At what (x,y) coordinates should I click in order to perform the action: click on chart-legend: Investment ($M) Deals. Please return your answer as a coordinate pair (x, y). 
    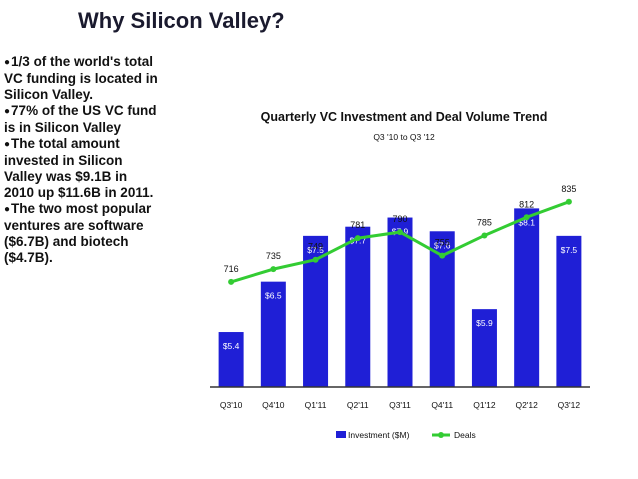
    Looking at the image, I should click on (406, 435).